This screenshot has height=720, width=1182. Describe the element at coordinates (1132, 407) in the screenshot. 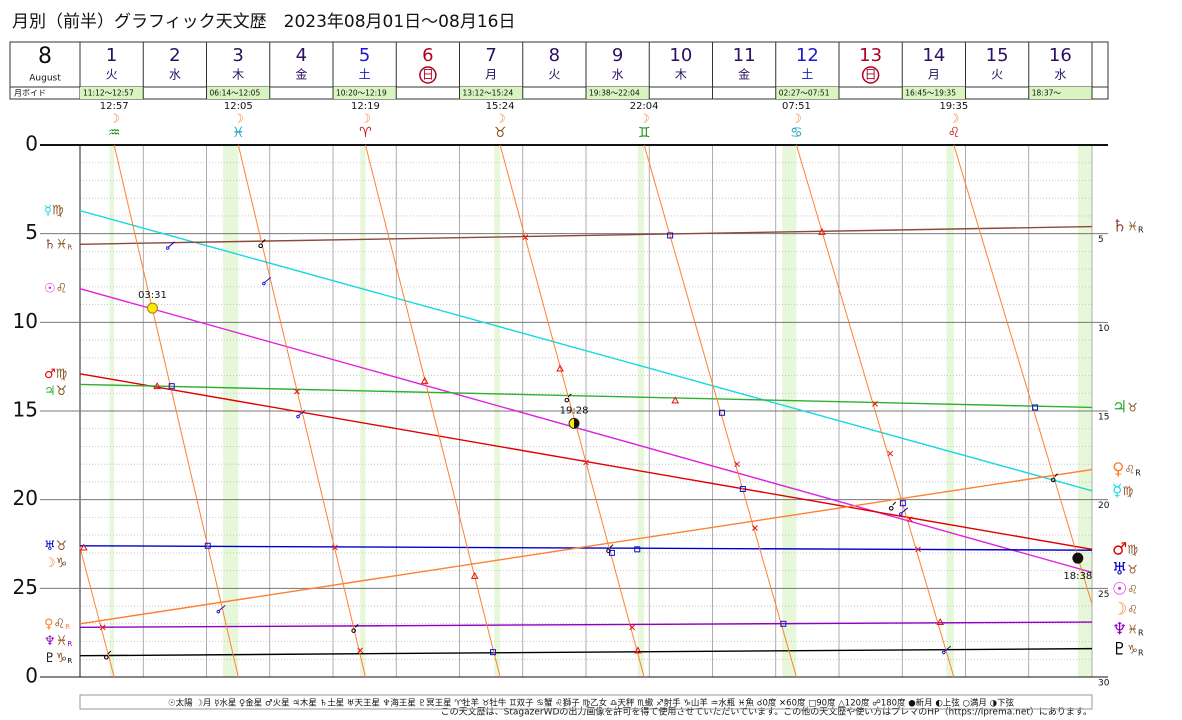

I see `sign-glyph: ♉` at that location.